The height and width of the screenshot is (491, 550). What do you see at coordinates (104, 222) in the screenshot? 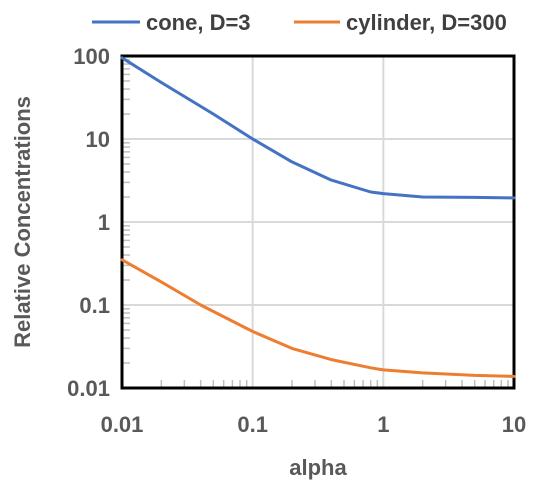
I see `y-tick-label-2: 1` at bounding box center [104, 222].